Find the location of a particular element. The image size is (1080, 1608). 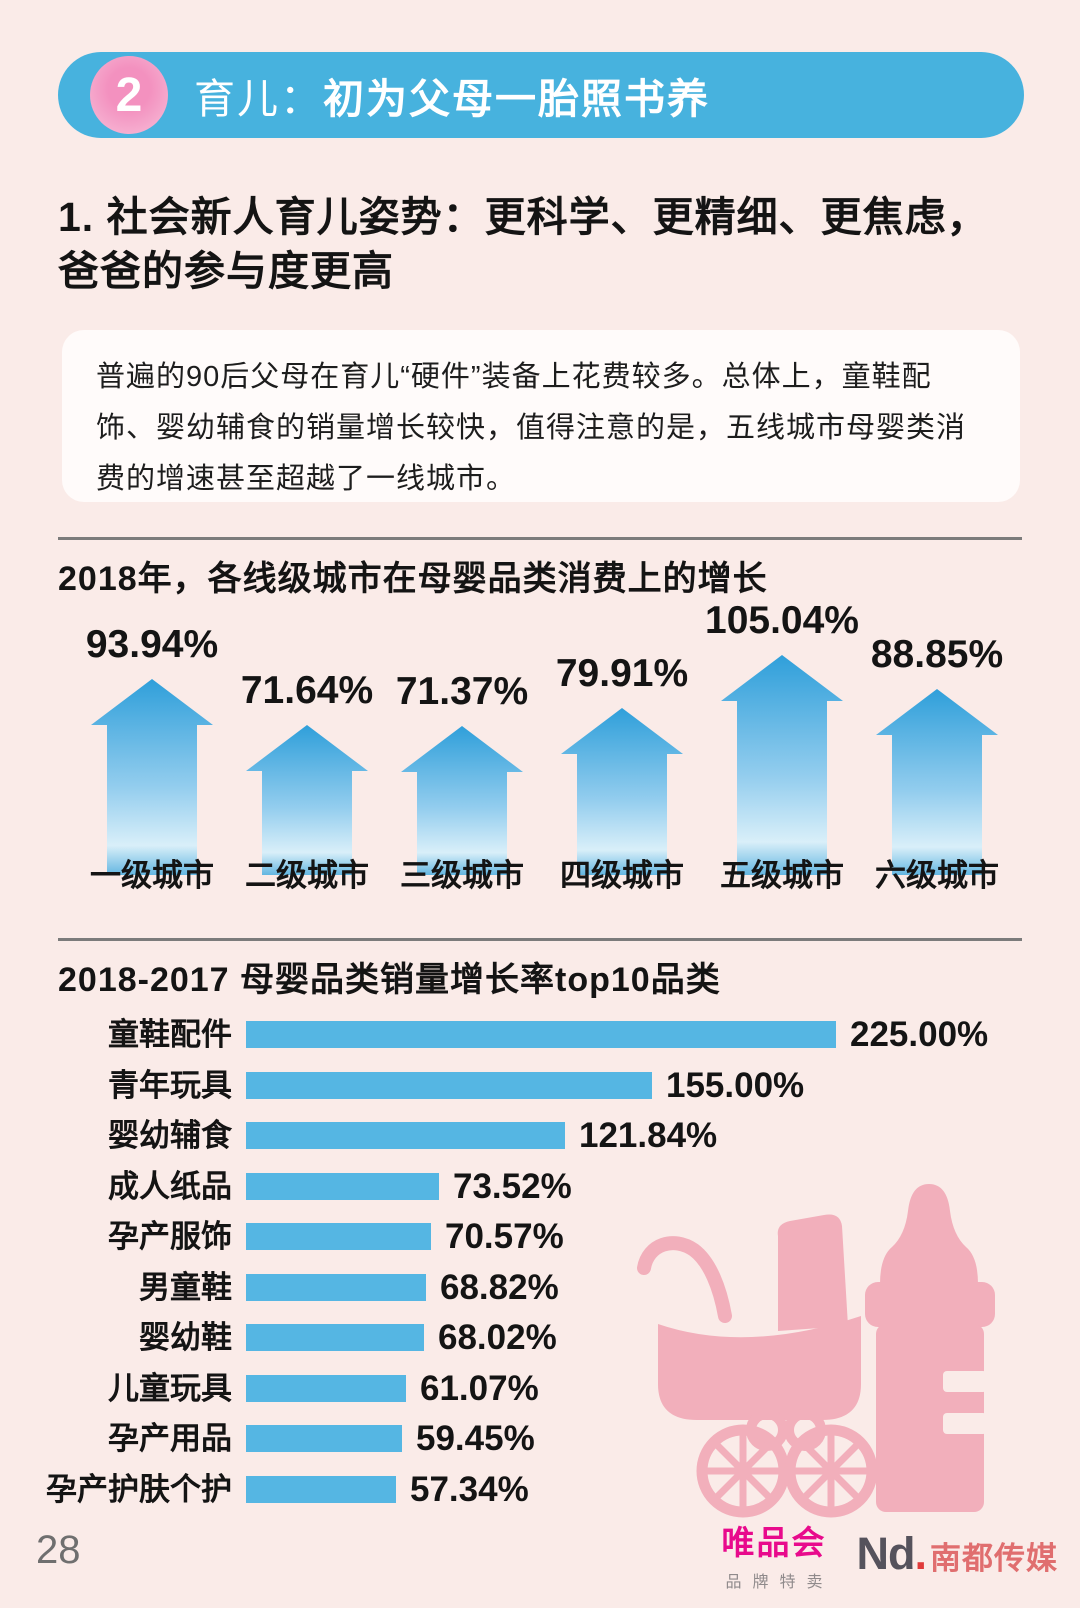

arrow-category-label: 六级城市 is located at coordinates (937, 875).